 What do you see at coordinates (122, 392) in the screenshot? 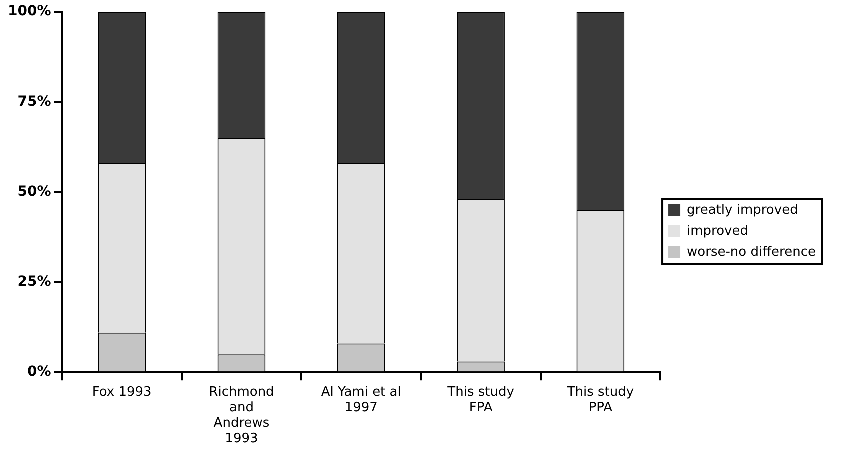
I see `x-tick-label: Fox 1993` at bounding box center [122, 392].